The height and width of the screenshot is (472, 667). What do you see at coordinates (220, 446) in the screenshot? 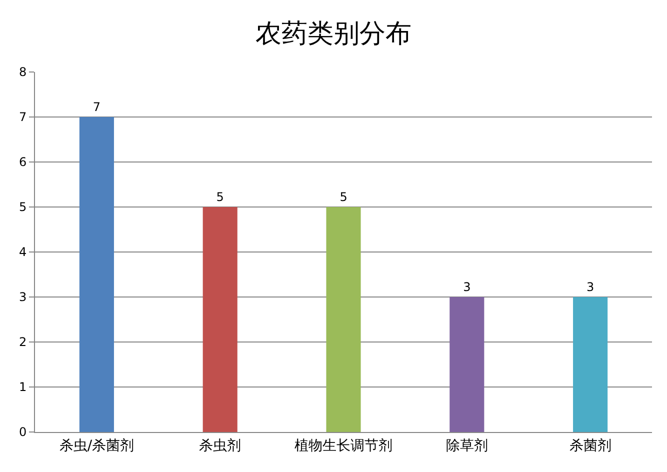
I see `x-tick-label: 杀虫剂` at bounding box center [220, 446].